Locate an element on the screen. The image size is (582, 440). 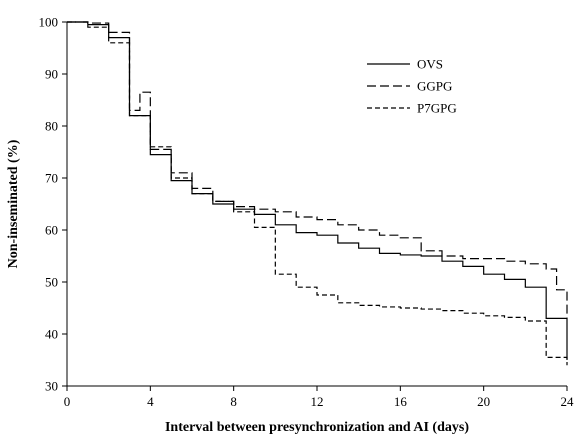
x-tick-label: 24 is located at coordinates (568, 401).